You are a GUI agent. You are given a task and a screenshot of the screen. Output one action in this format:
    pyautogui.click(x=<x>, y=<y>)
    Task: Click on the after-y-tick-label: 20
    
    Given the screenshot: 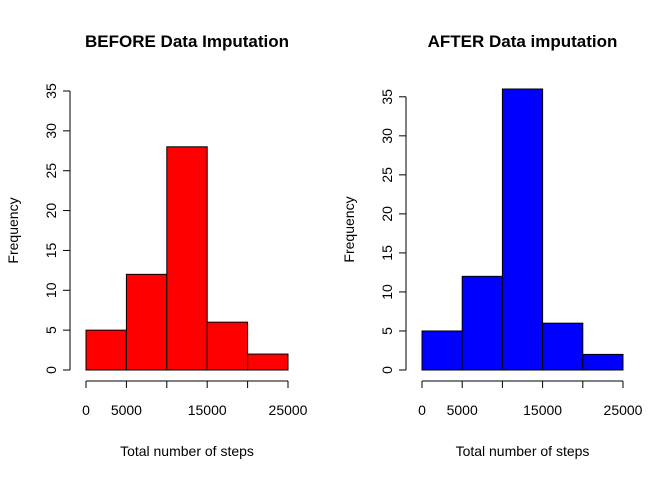 What is the action you would take?
    pyautogui.click(x=387, y=214)
    